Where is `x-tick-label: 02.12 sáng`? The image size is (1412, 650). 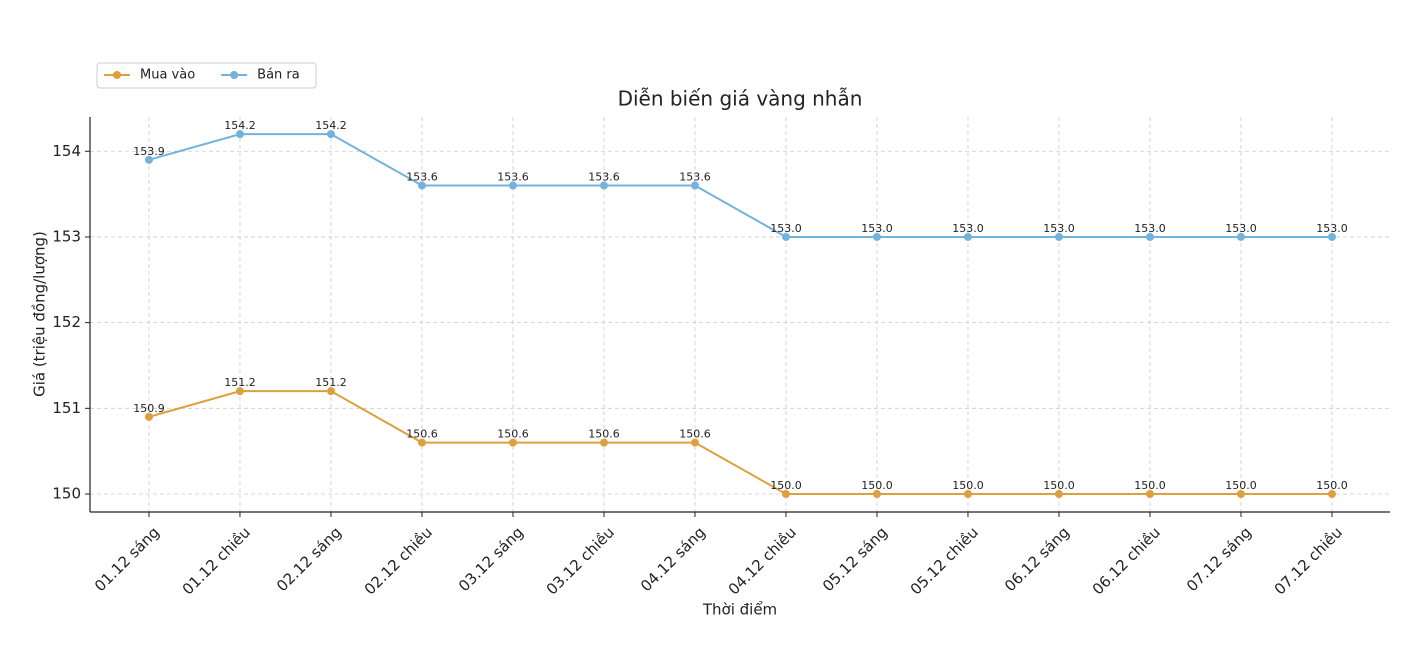 x-tick-label: 02.12 sáng is located at coordinates (309, 559).